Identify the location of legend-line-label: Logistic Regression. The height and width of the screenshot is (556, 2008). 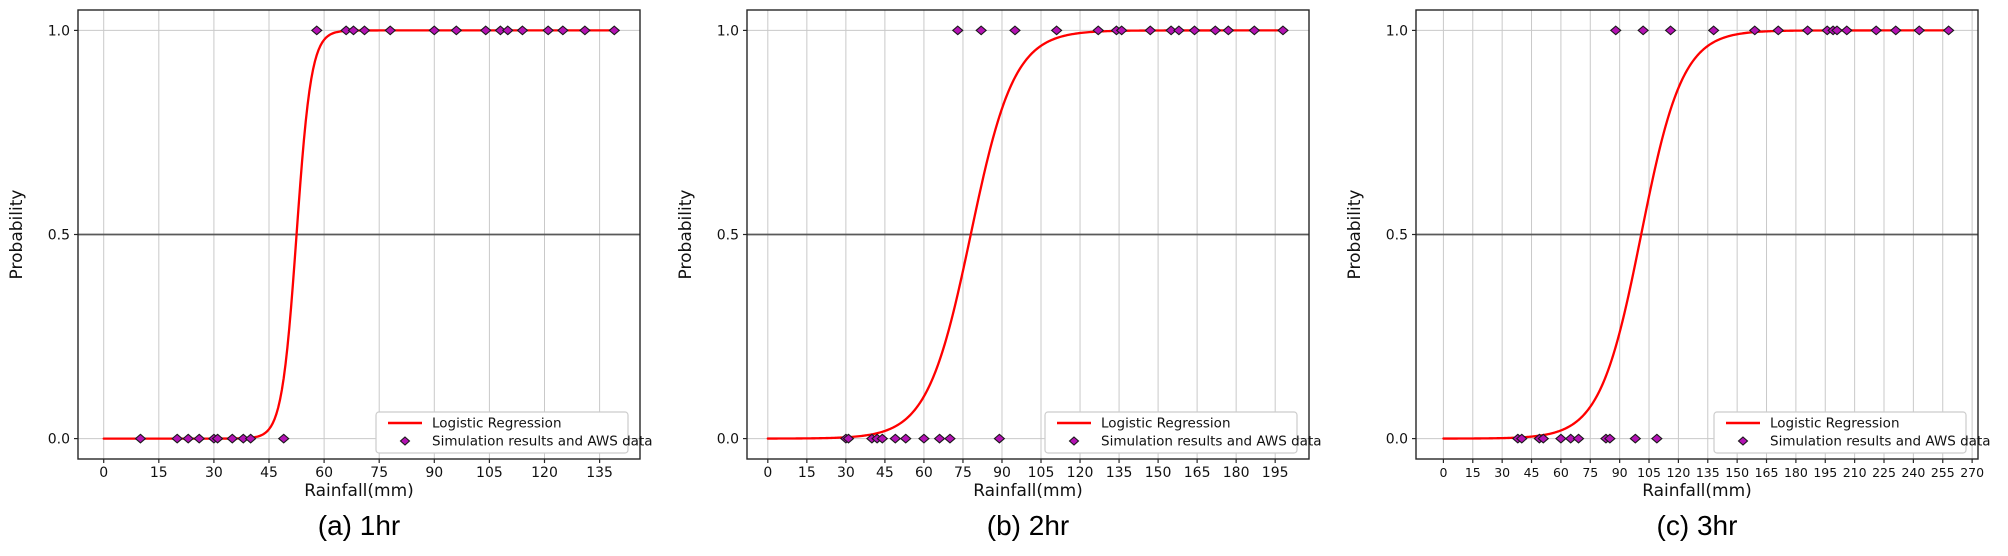
(1166, 424).